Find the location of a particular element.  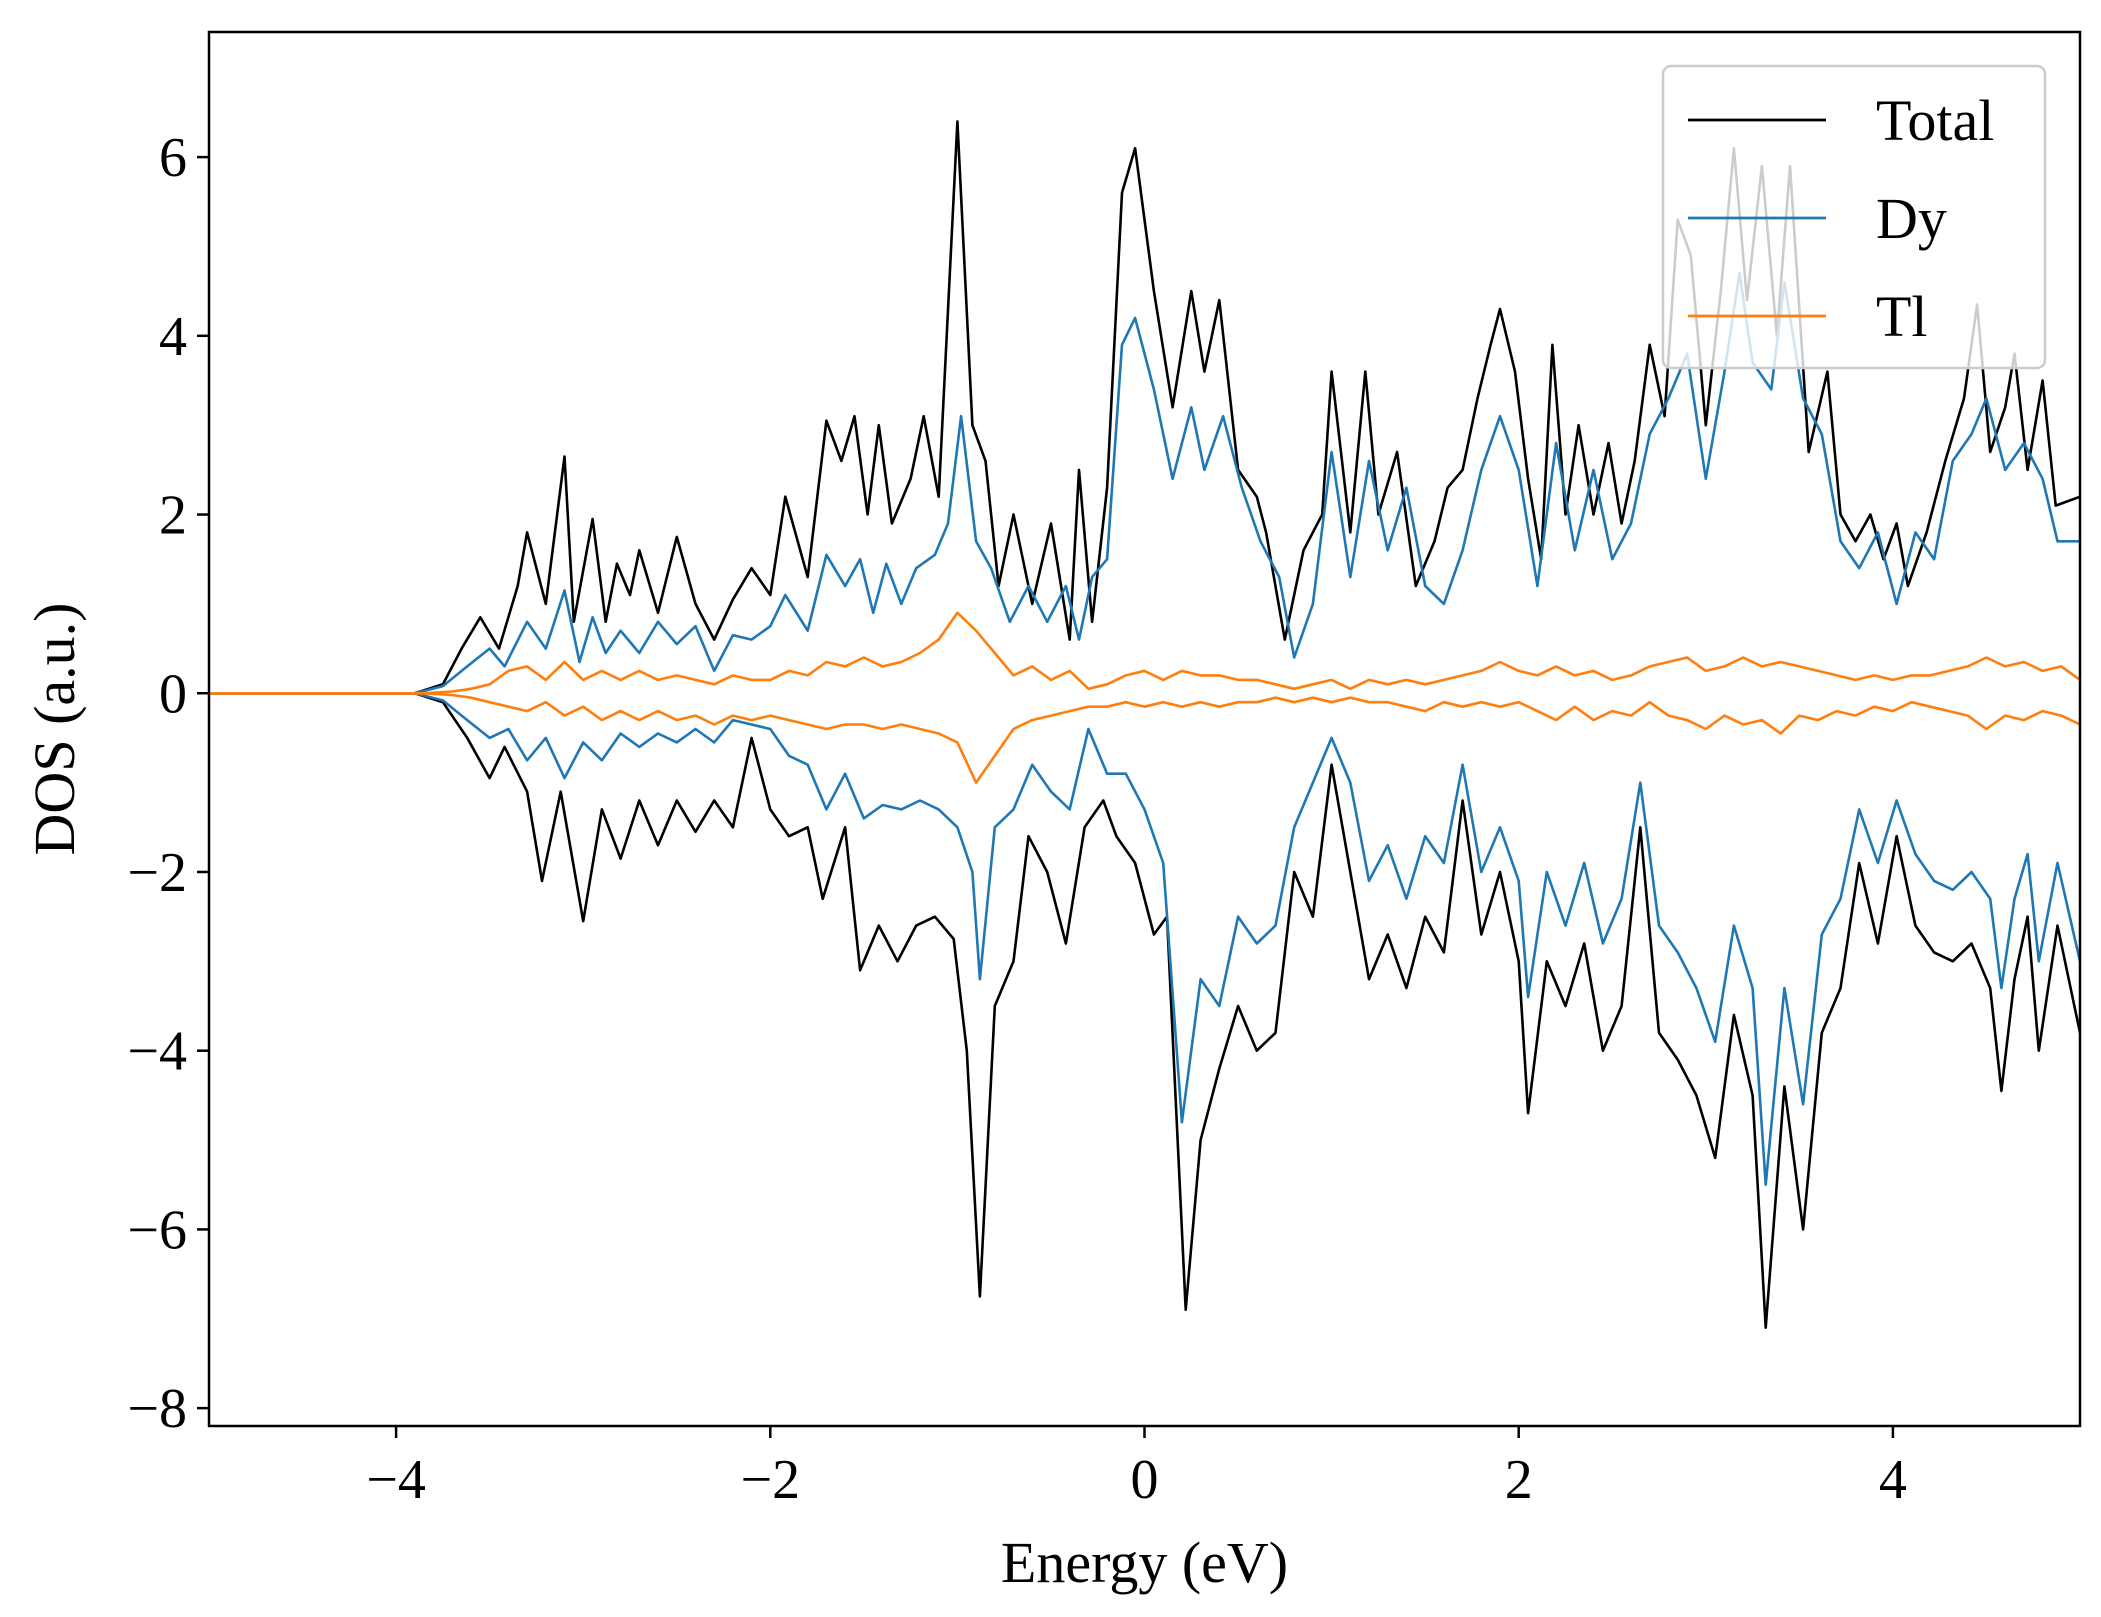

legend-label-tl: Tl is located at coordinates (1902, 316).